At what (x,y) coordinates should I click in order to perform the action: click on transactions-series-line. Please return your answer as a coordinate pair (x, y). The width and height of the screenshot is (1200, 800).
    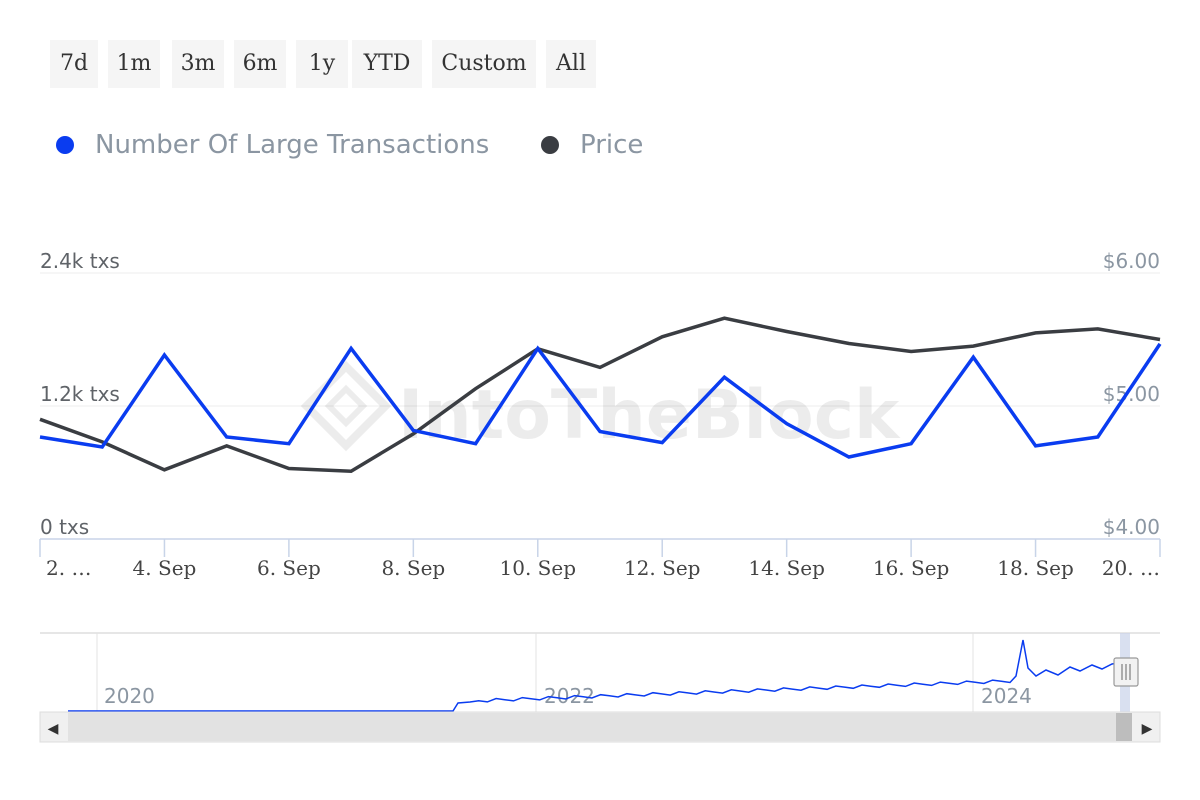
    Looking at the image, I should click on (600, 400).